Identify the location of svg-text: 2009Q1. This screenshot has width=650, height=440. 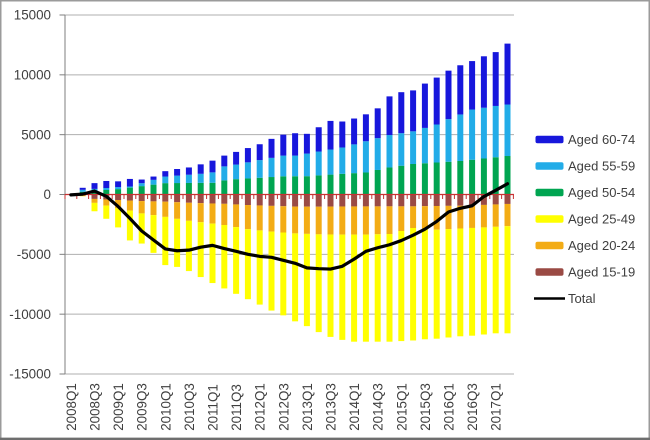
(118, 407).